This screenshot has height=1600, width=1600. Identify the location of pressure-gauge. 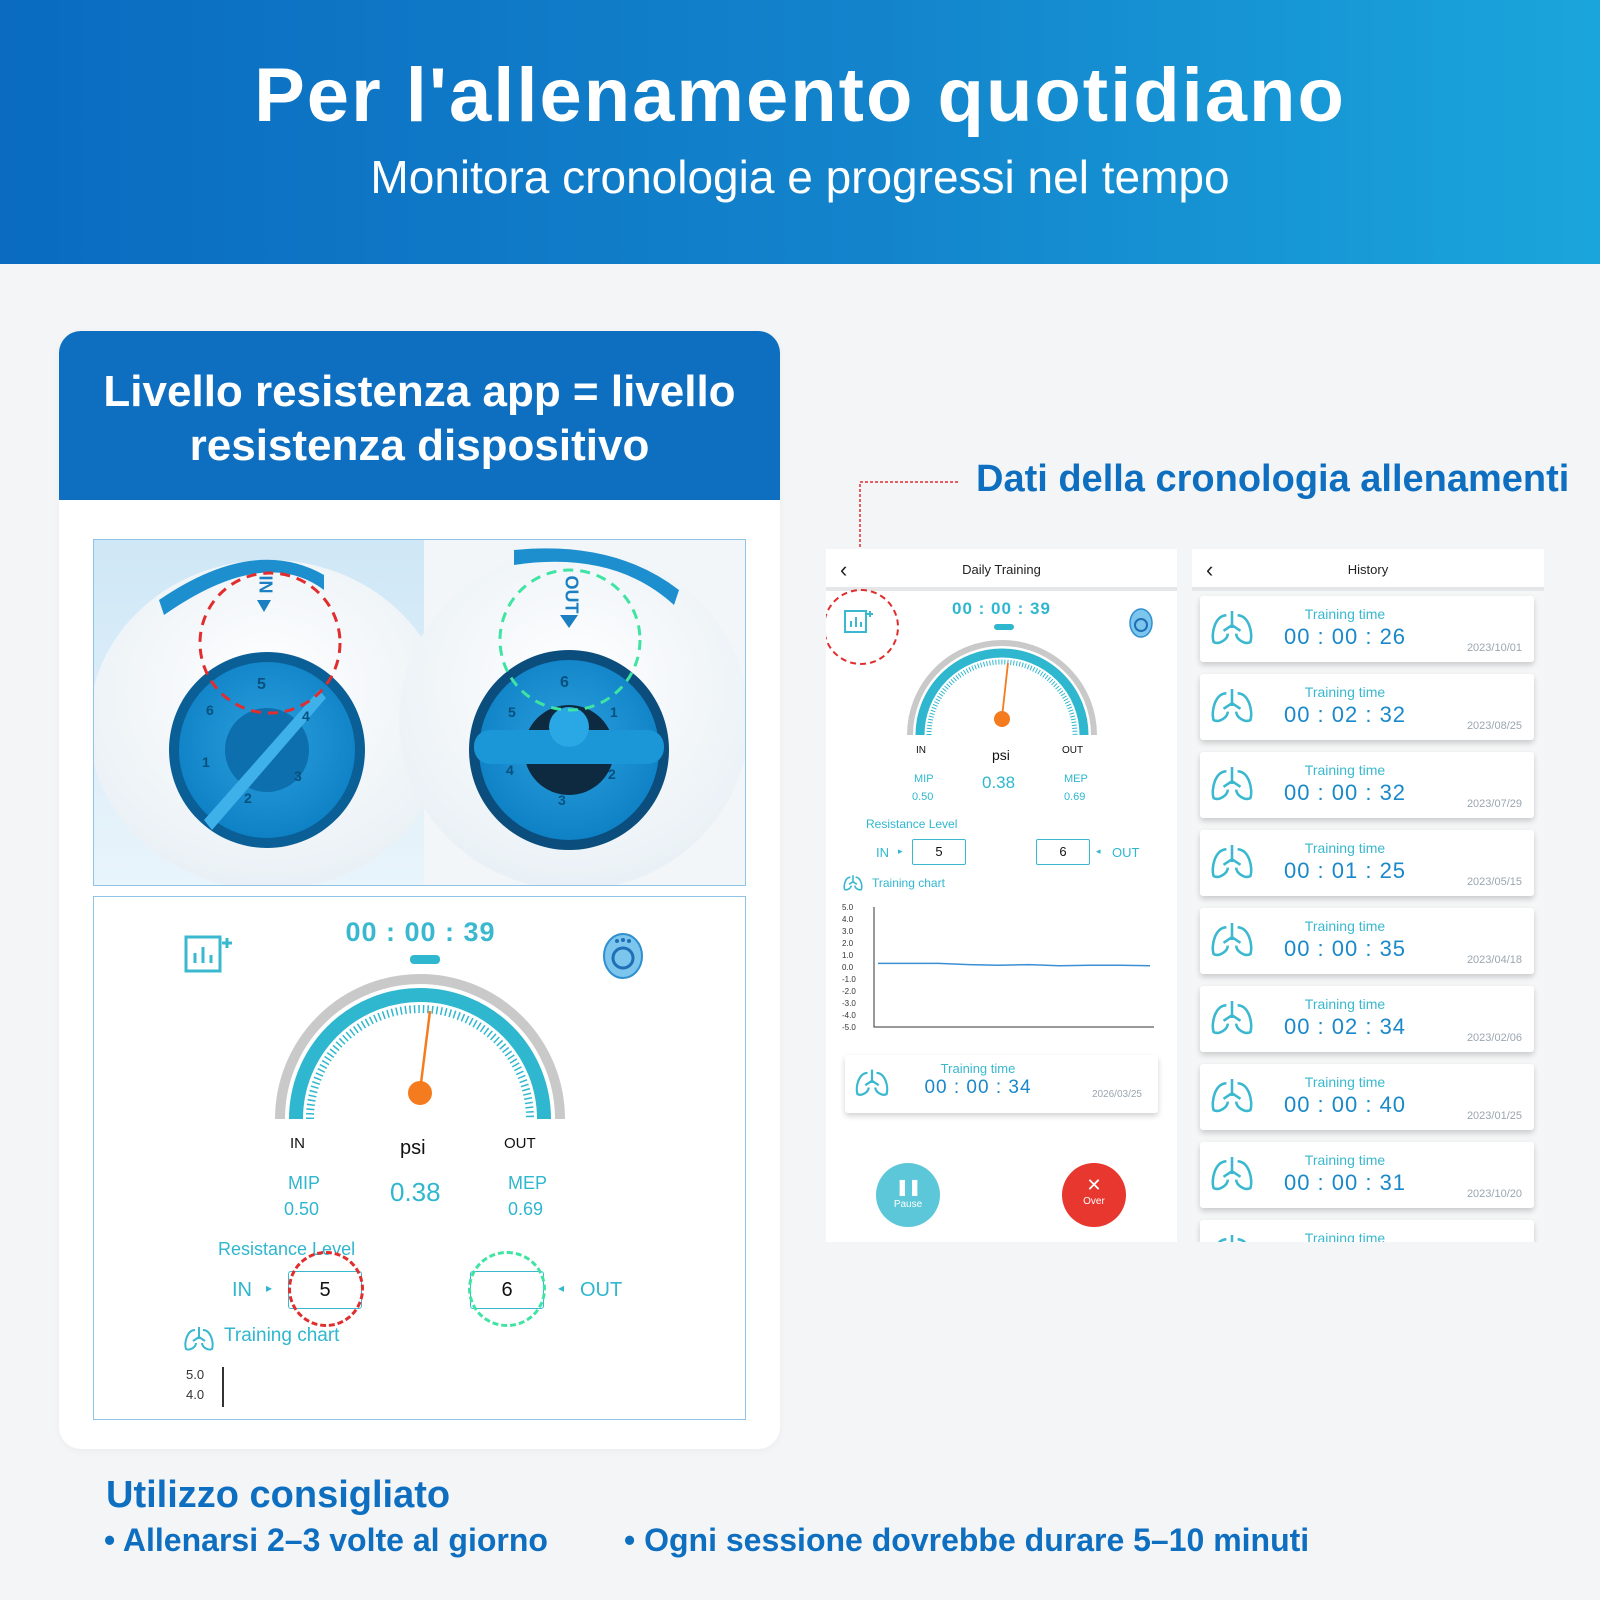
(420, 1037).